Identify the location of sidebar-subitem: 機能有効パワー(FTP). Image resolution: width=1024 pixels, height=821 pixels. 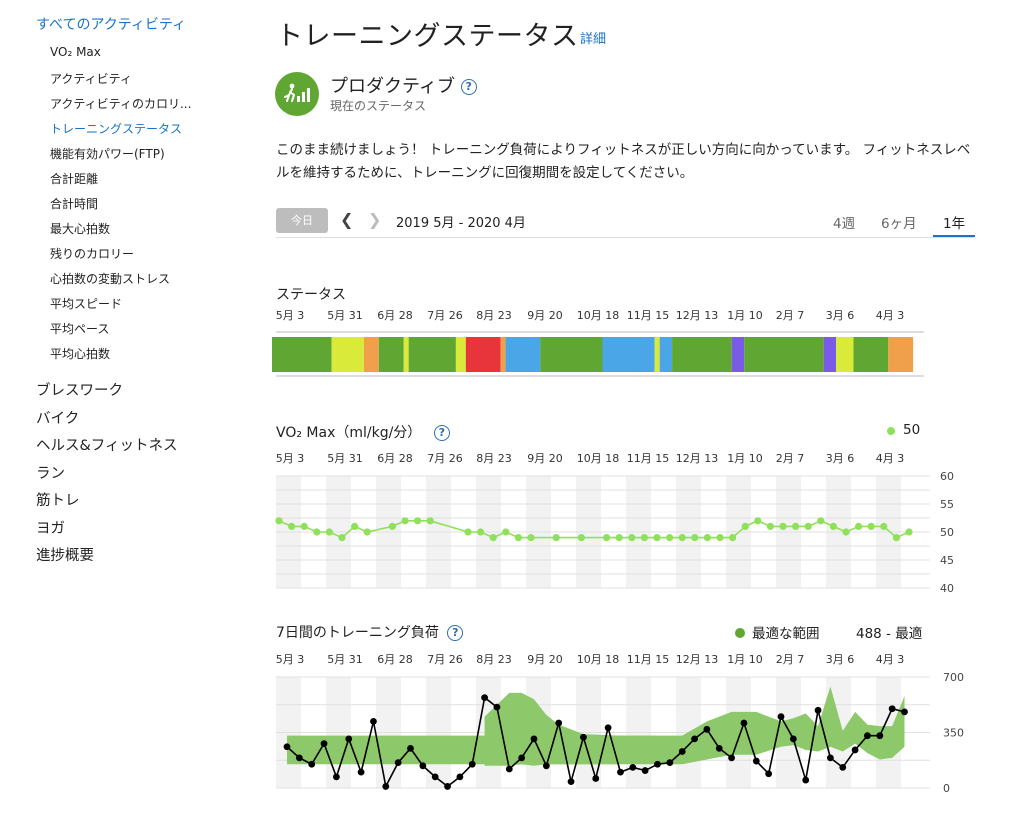
(107, 154).